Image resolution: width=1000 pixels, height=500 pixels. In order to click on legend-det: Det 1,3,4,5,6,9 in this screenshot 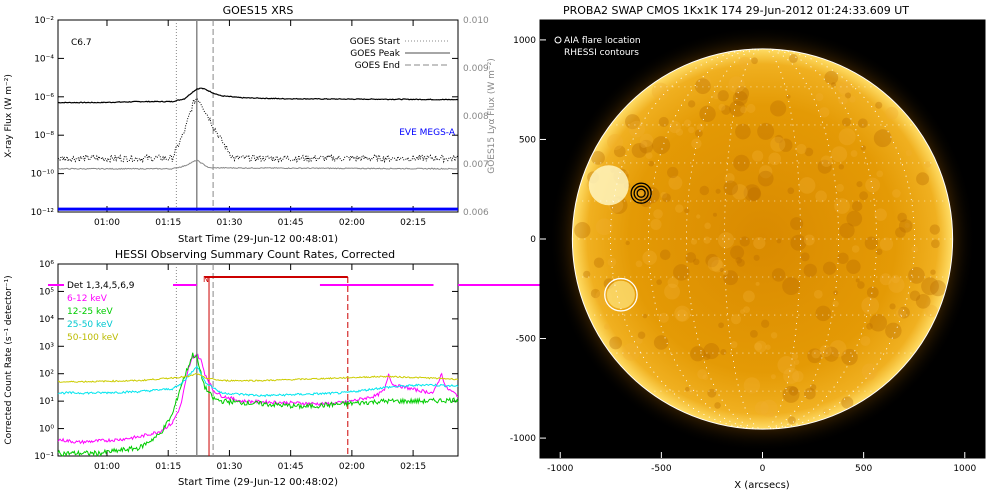, I will do `click(101, 286)`.